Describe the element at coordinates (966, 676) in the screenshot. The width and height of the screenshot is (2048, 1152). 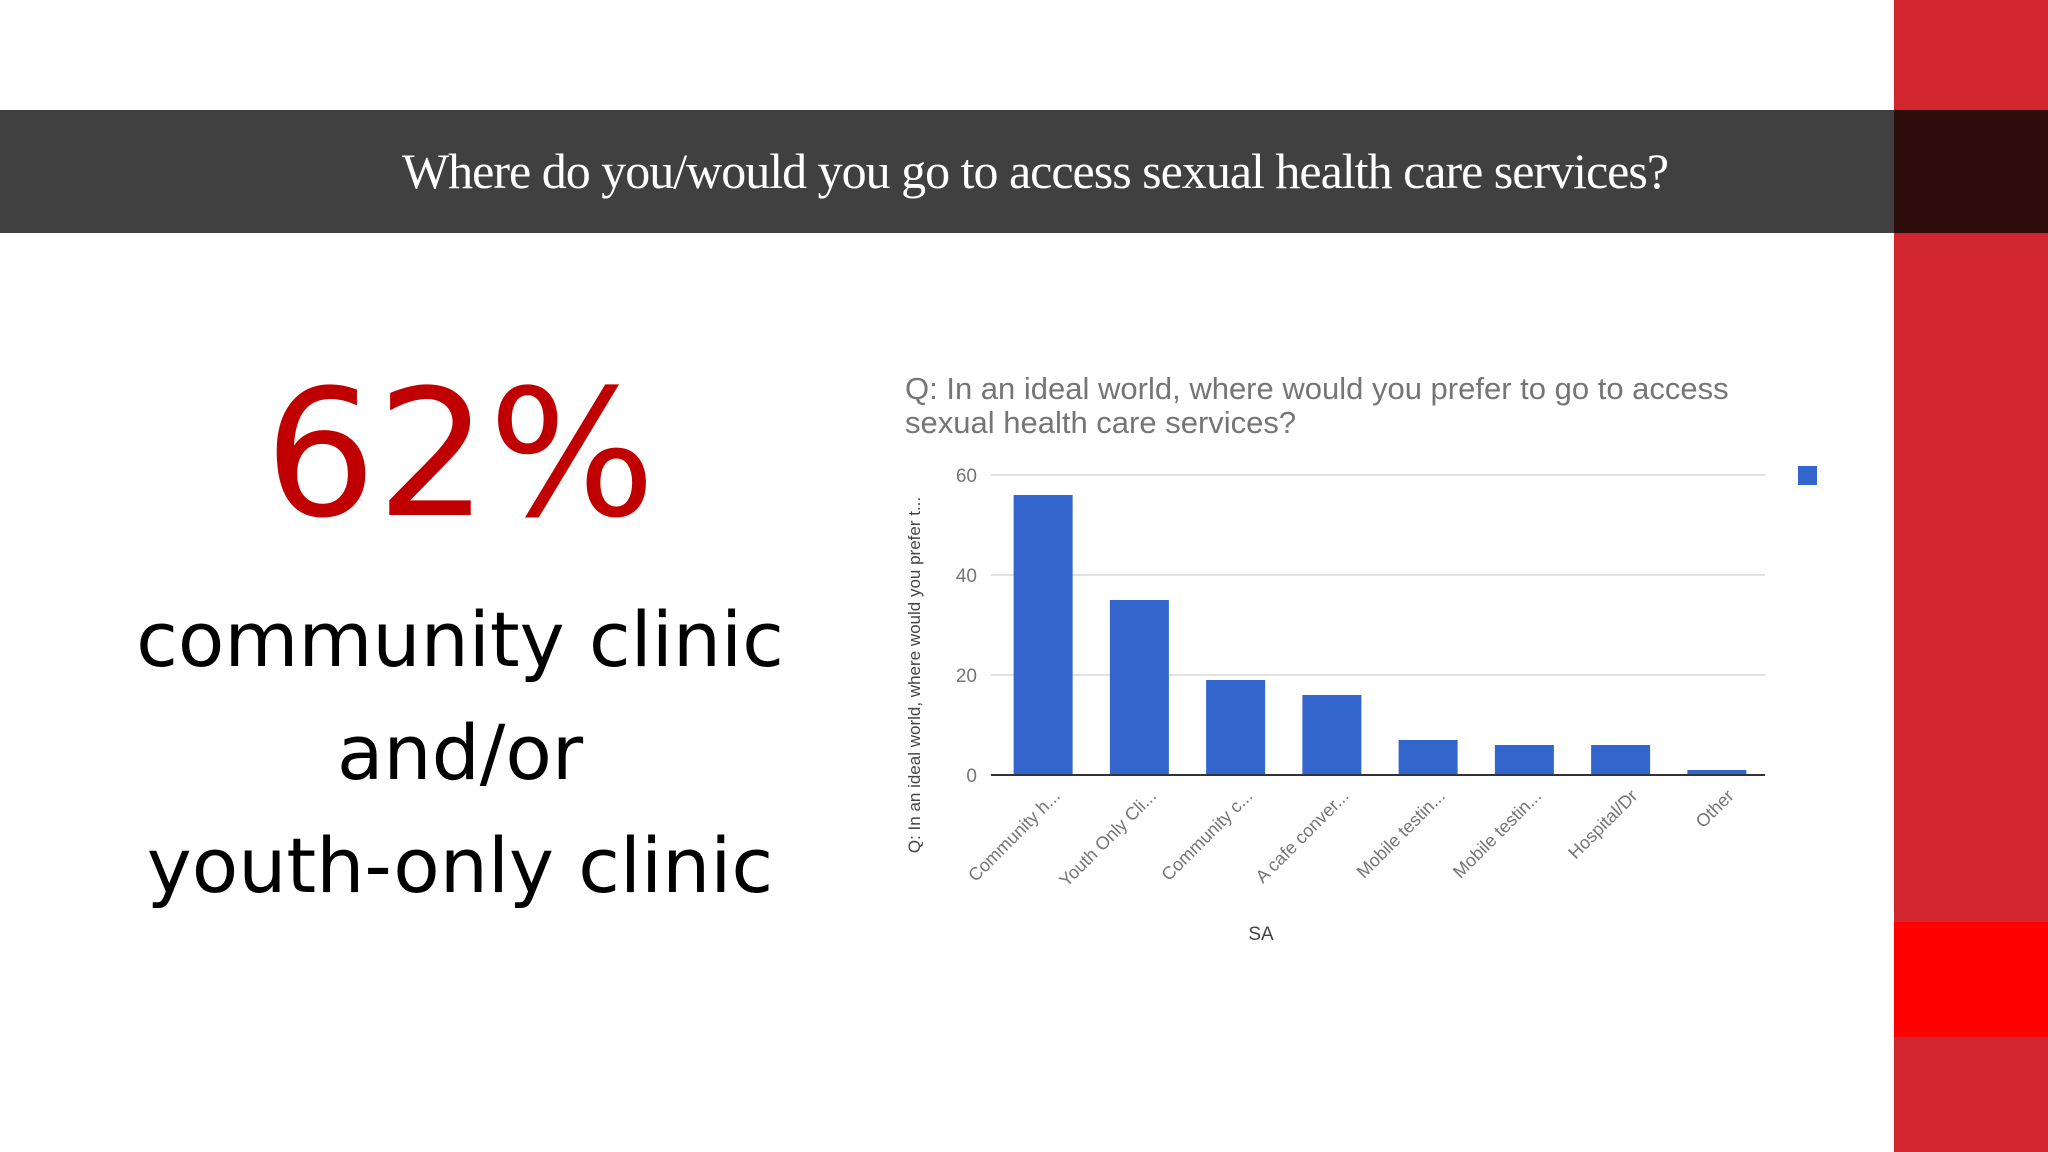
I see `y-tick-label: 20` at that location.